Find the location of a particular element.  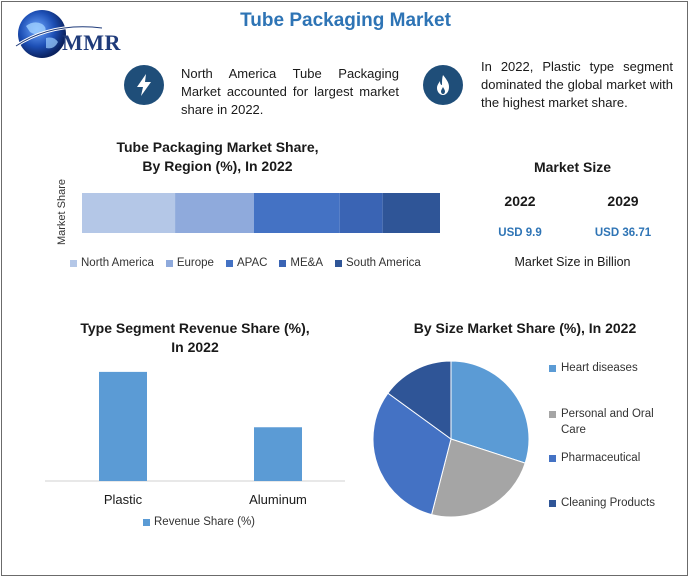

region-bar-segment-meanda is located at coordinates (361, 213).